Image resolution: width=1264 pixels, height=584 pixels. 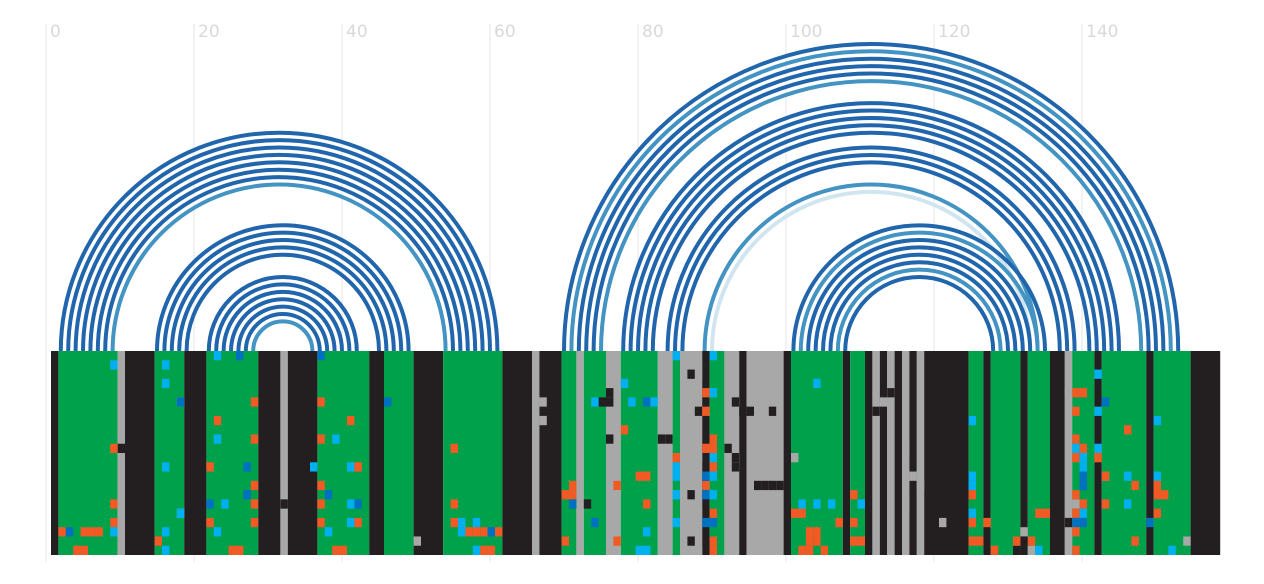 What do you see at coordinates (209, 32) in the screenshot?
I see `x-tick-label: 20` at bounding box center [209, 32].